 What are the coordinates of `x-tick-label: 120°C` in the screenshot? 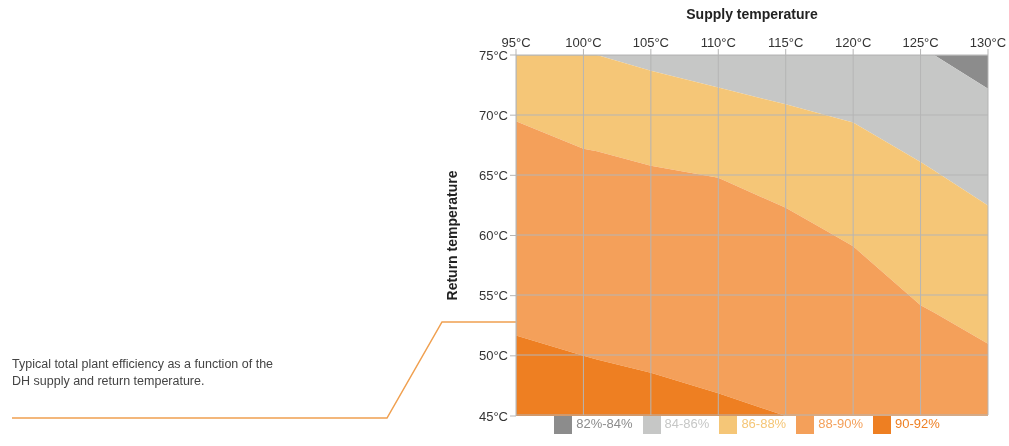 It's located at (853, 42).